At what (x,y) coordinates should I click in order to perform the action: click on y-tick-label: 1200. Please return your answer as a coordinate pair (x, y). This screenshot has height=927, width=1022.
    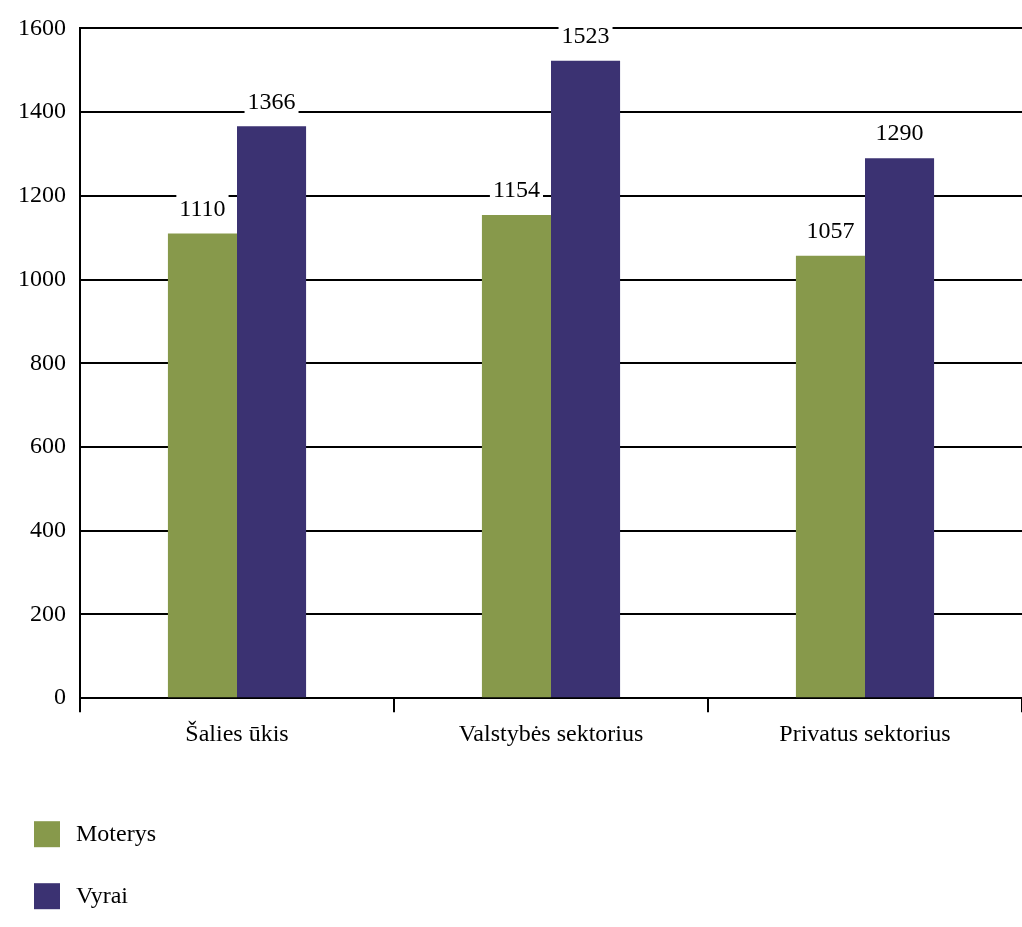
    Looking at the image, I should click on (42, 194).